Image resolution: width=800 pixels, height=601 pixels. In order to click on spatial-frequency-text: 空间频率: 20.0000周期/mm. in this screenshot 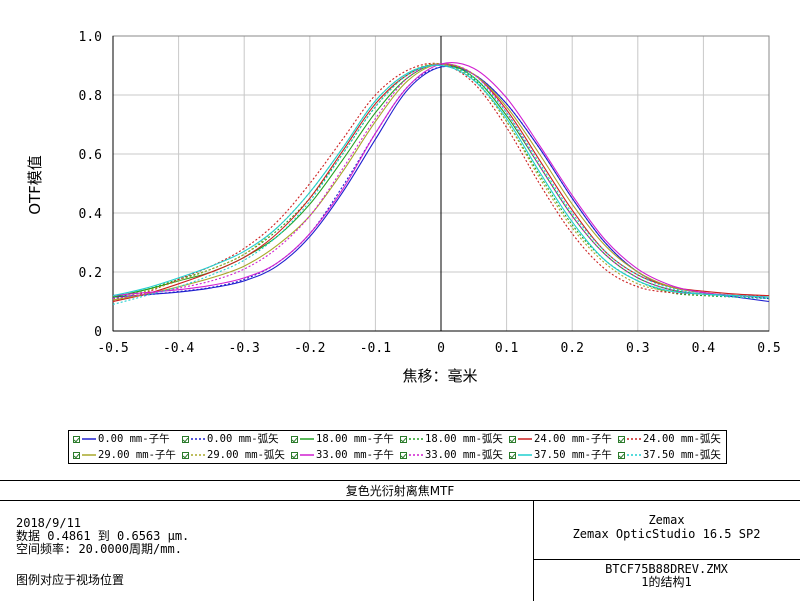, I will do `click(99, 549)`.